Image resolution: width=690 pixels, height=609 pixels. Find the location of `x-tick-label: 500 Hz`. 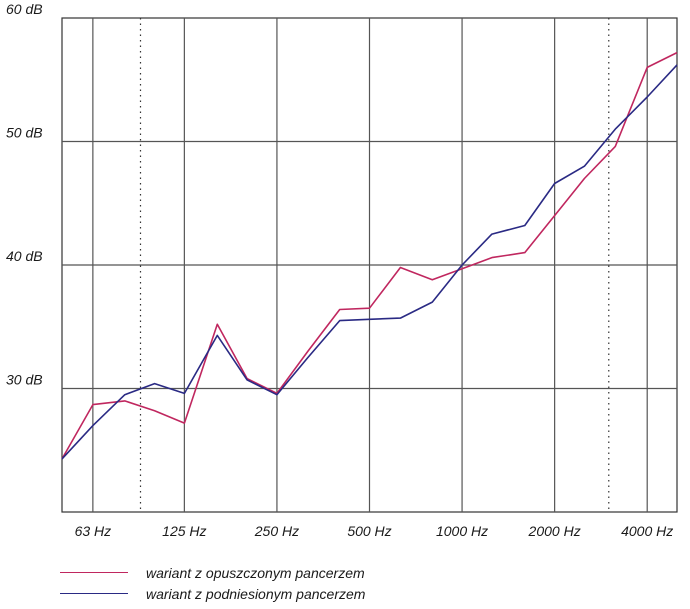

x-tick-label: 500 Hz is located at coordinates (369, 531).